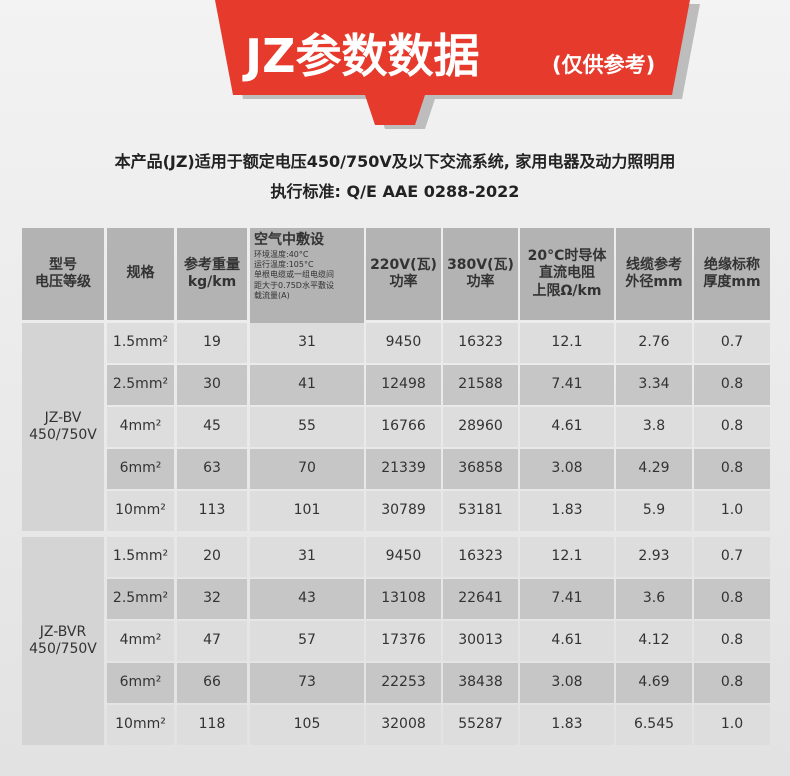 This screenshot has height=776, width=790. What do you see at coordinates (732, 683) in the screenshot?
I see `table-cell: 0.8` at bounding box center [732, 683].